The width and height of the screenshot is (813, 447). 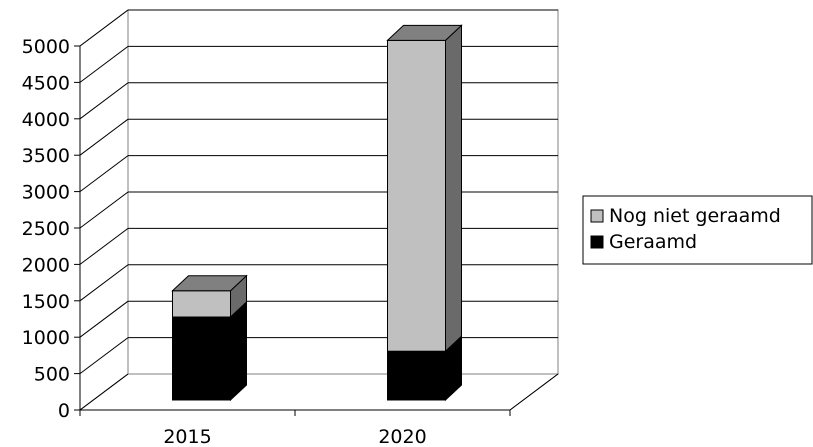 I want to click on bar-2015-geraamd-side, so click(x=238, y=351).